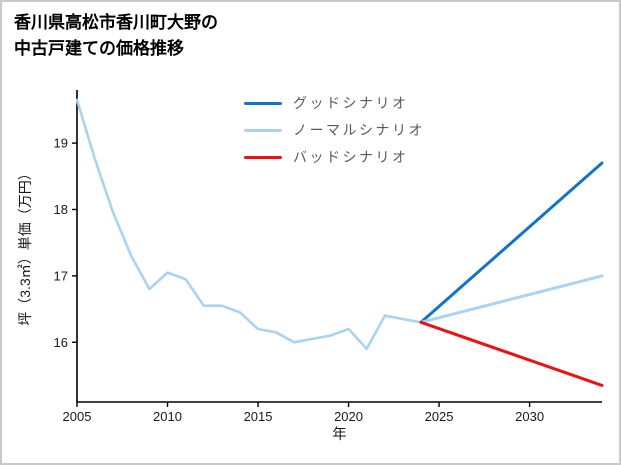 The width and height of the screenshot is (621, 465). What do you see at coordinates (25, 245) in the screenshot?
I see `y-axis-label: 坪（3.3㎡）単価（万円）` at bounding box center [25, 245].